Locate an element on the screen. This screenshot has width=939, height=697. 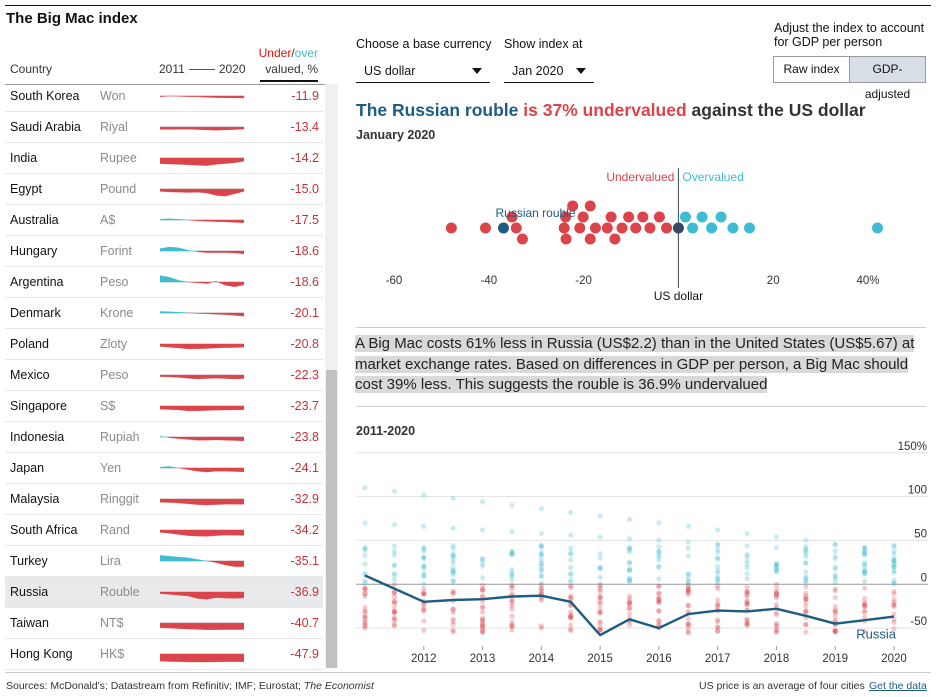
table-row: Japan Yen -24.1 is located at coordinates (164, 468).